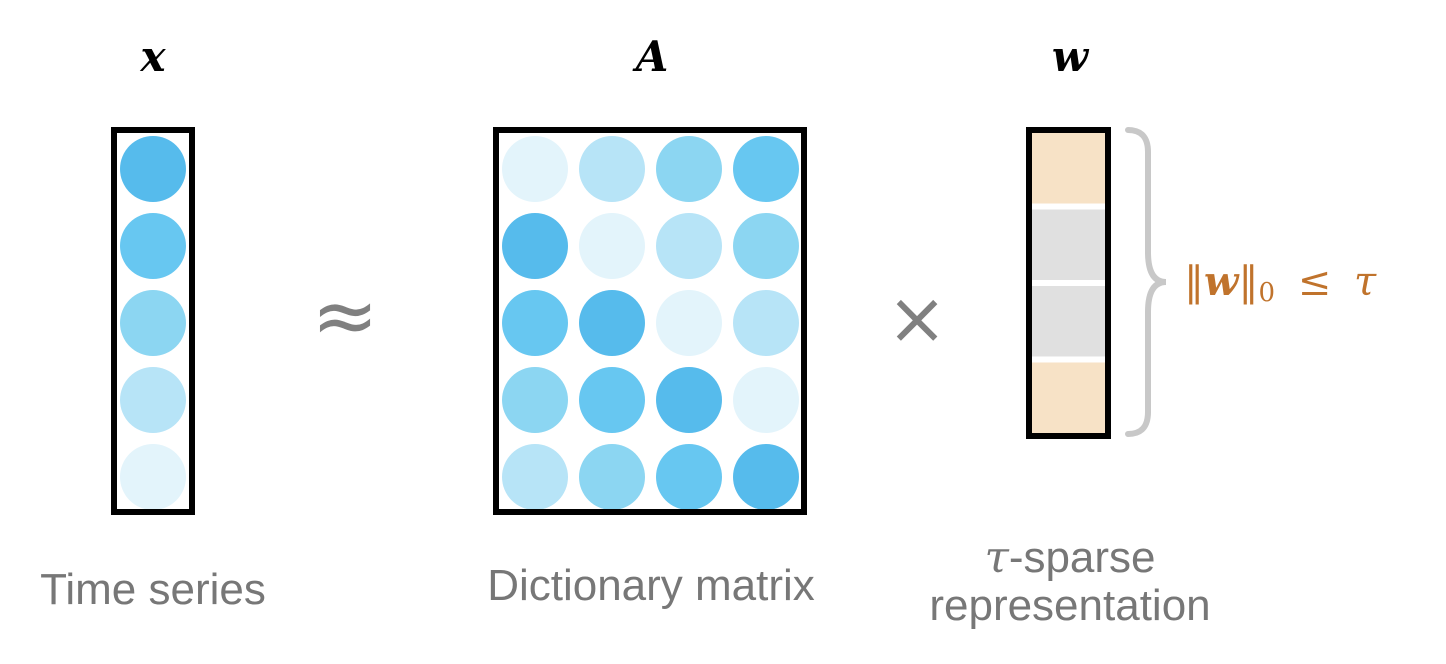 This screenshot has height=664, width=1446. Describe the element at coordinates (1070, 56) in the screenshot. I see `w-label: w` at that location.